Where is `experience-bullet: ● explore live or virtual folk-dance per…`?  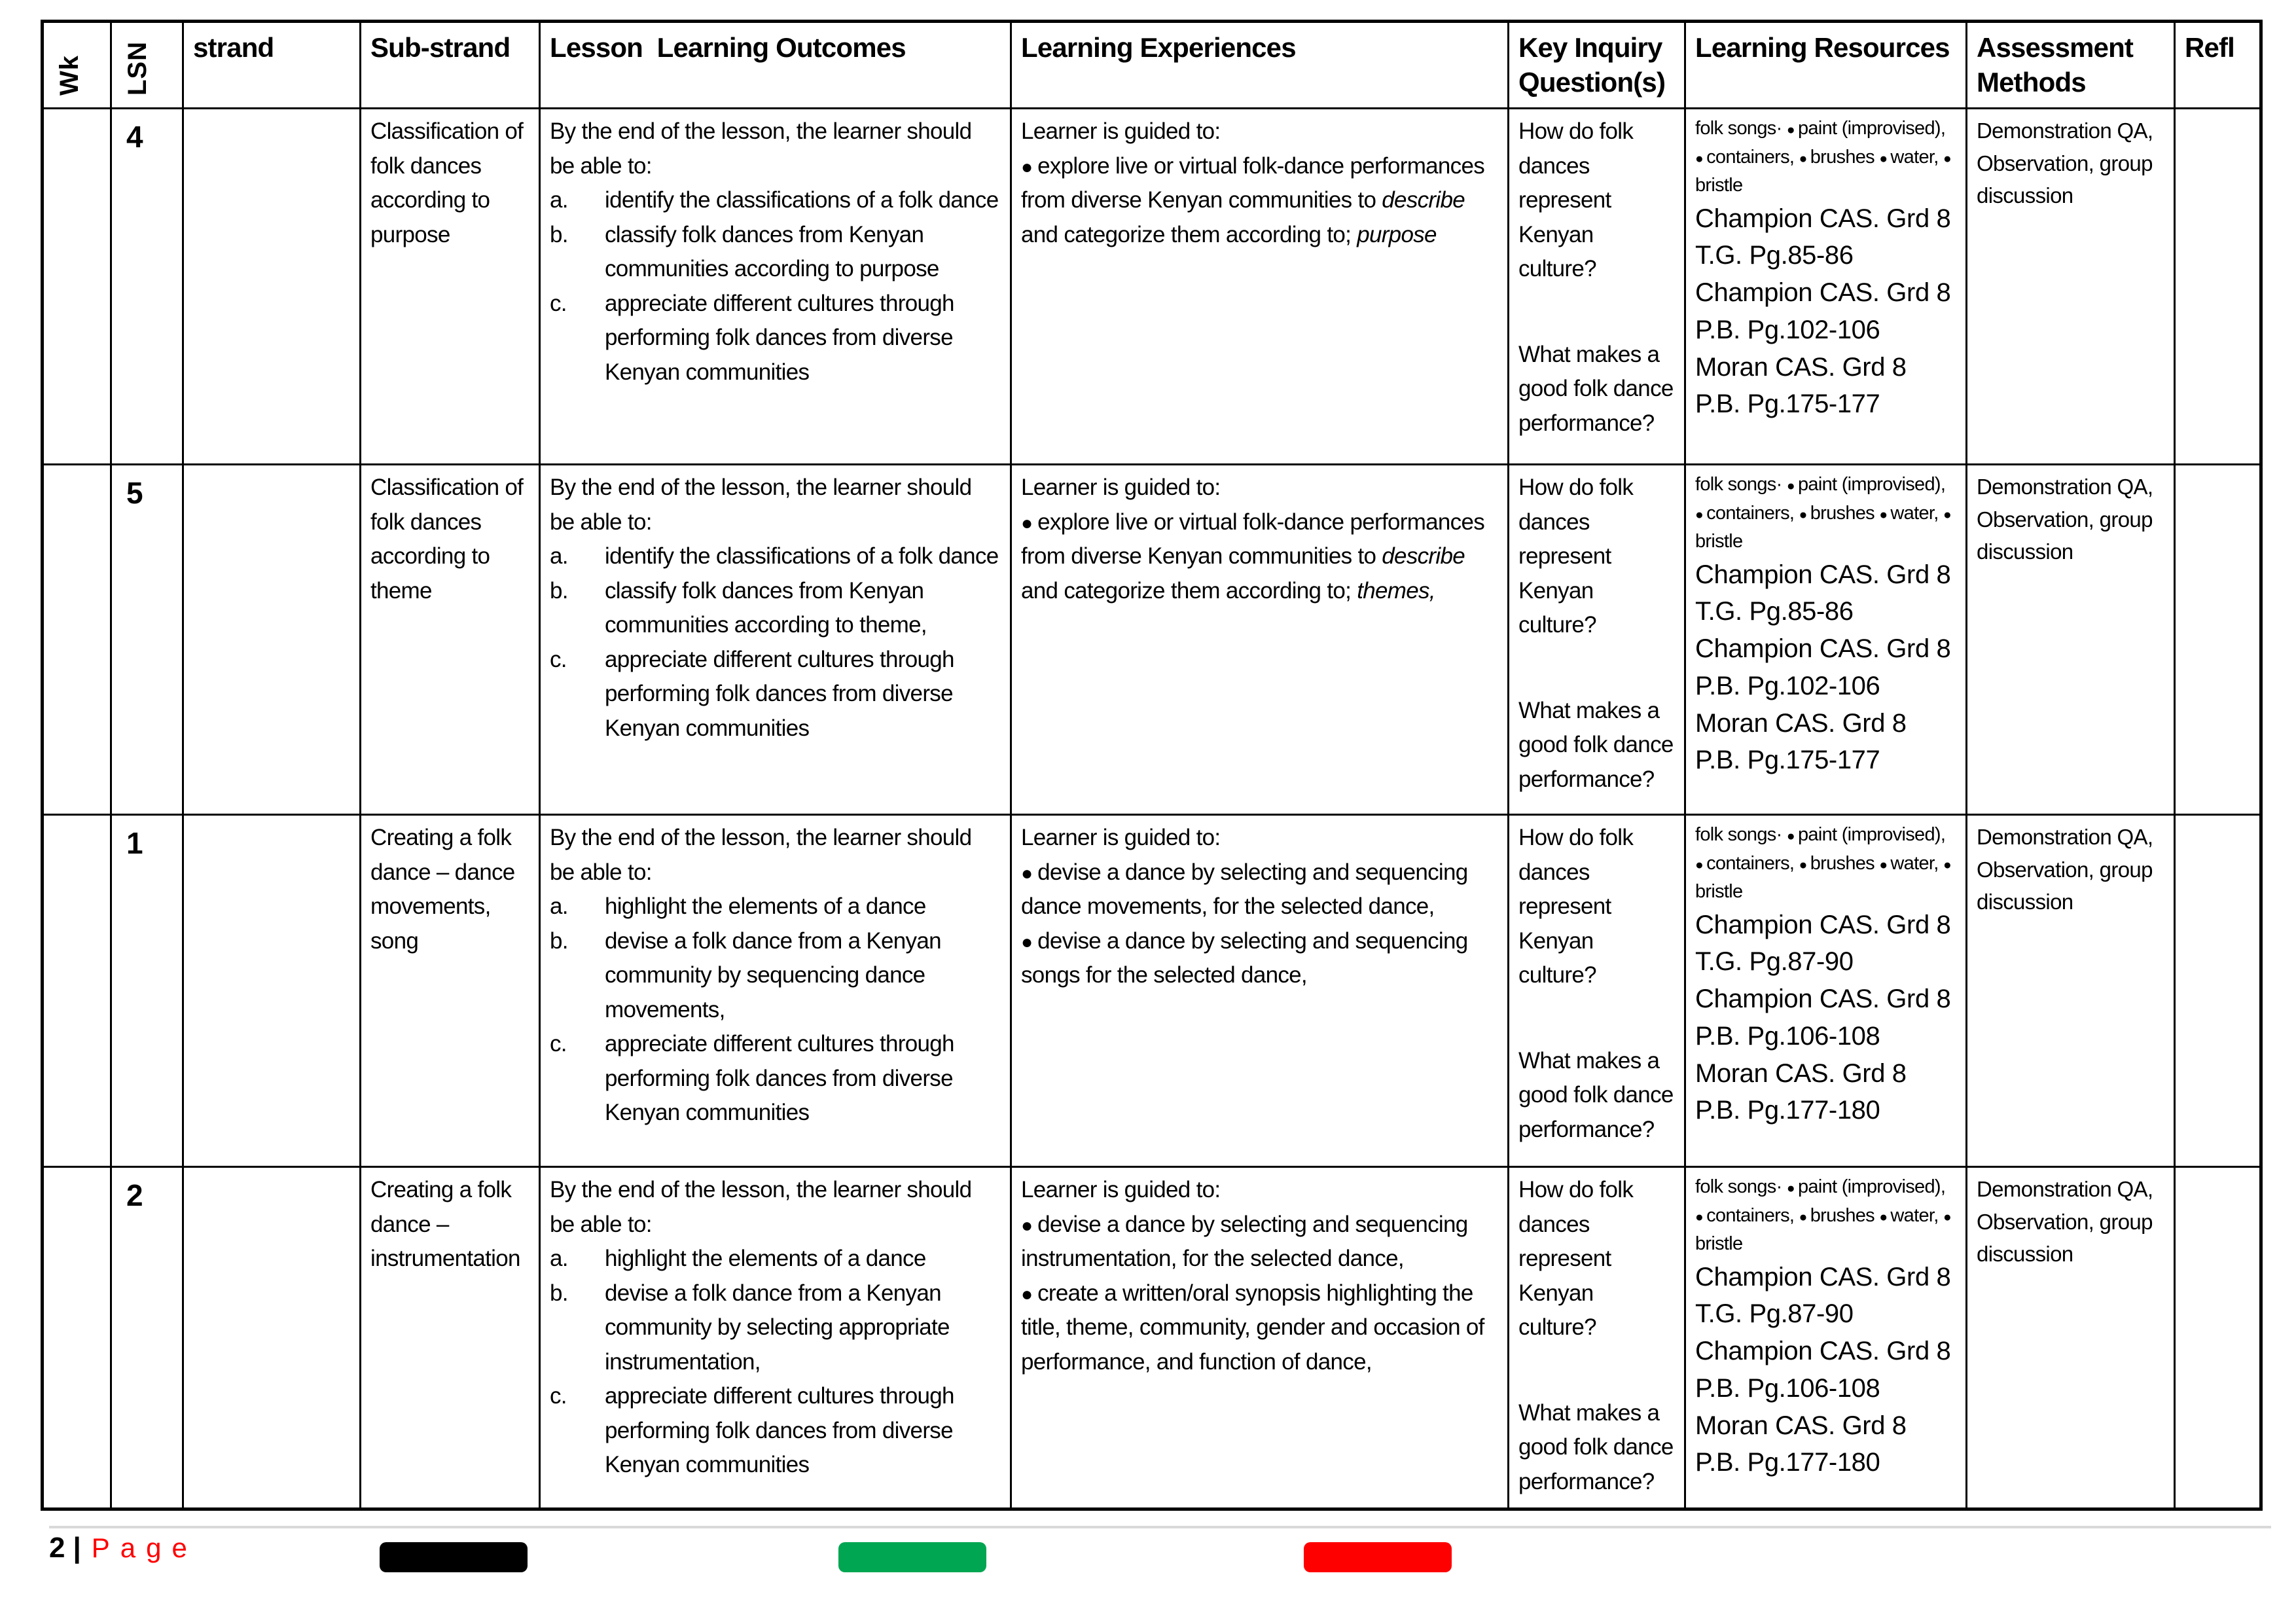
experience-bullet: ● explore live or virtual folk-dance per… is located at coordinates (1259, 201).